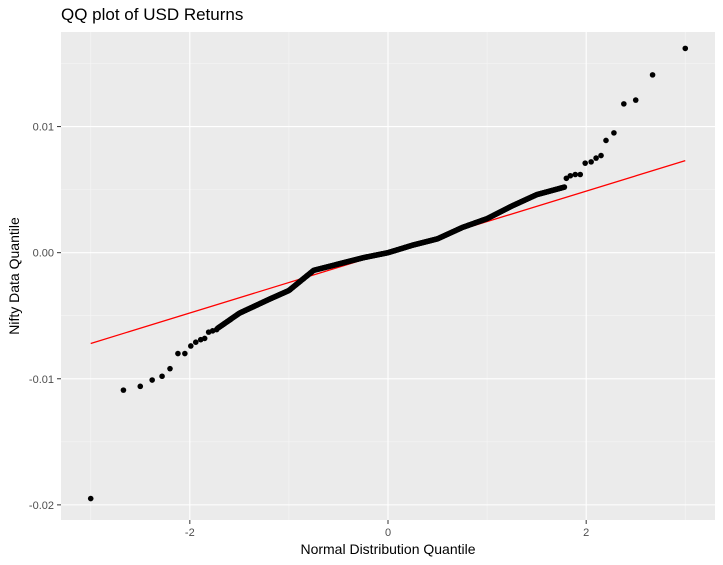 The width and height of the screenshot is (723, 565). Describe the element at coordinates (43, 128) in the screenshot. I see `y-tick-label: 0.01` at that location.